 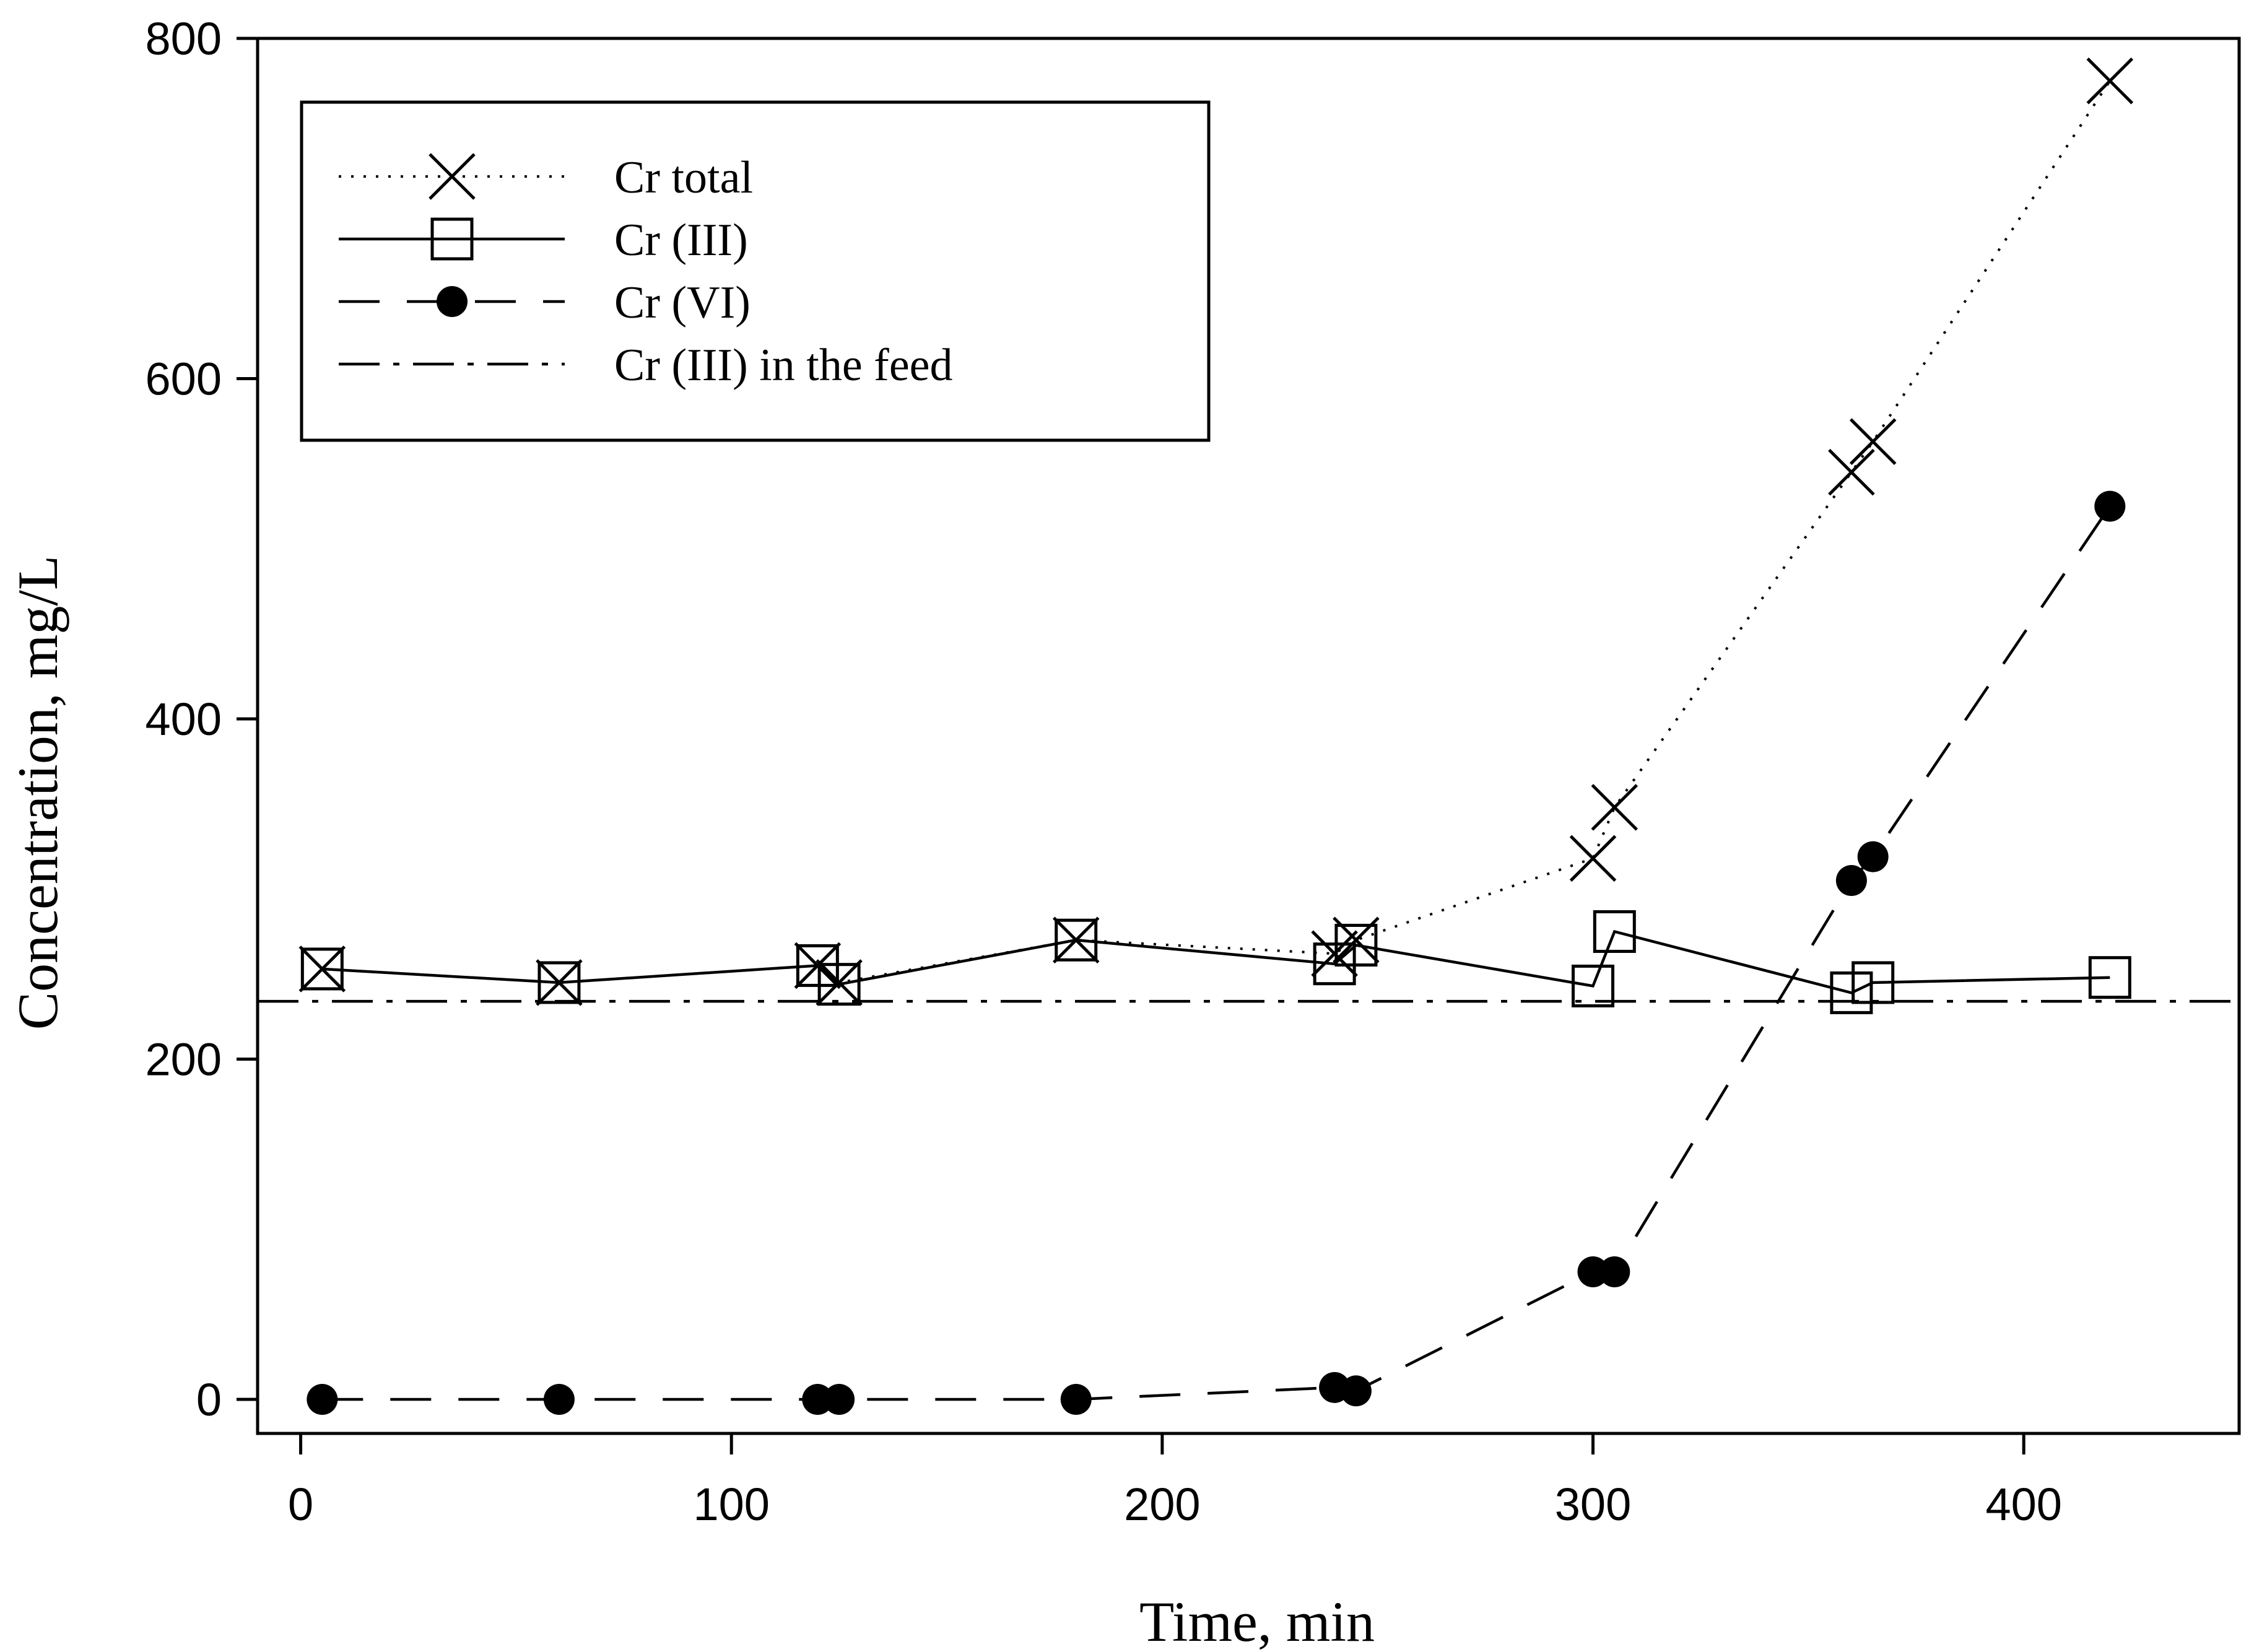 I want to click on x-axis-title: Time, min, so click(x=1257, y=1621).